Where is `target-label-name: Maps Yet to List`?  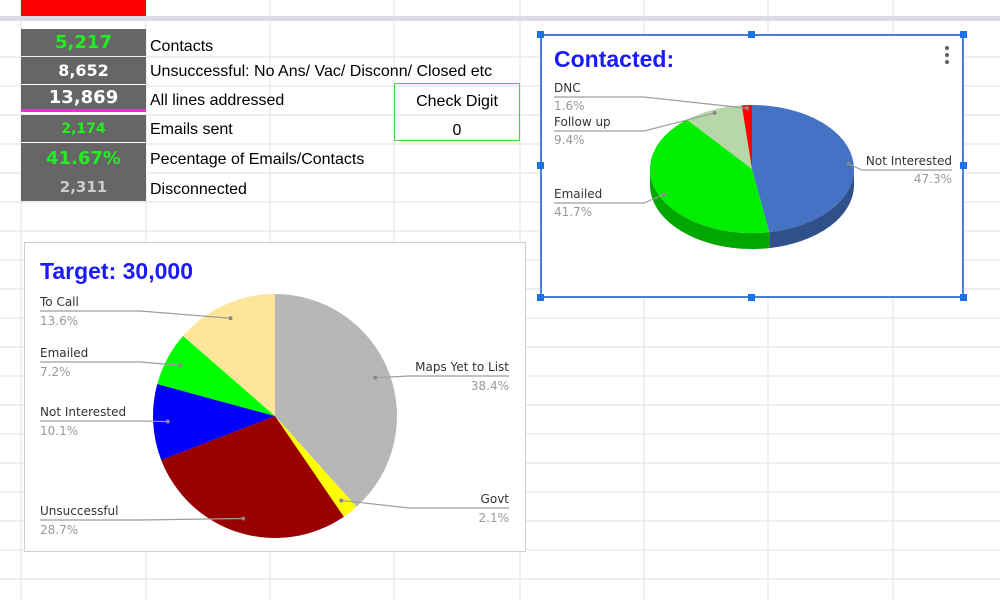
target-label-name: Maps Yet to List is located at coordinates (462, 367).